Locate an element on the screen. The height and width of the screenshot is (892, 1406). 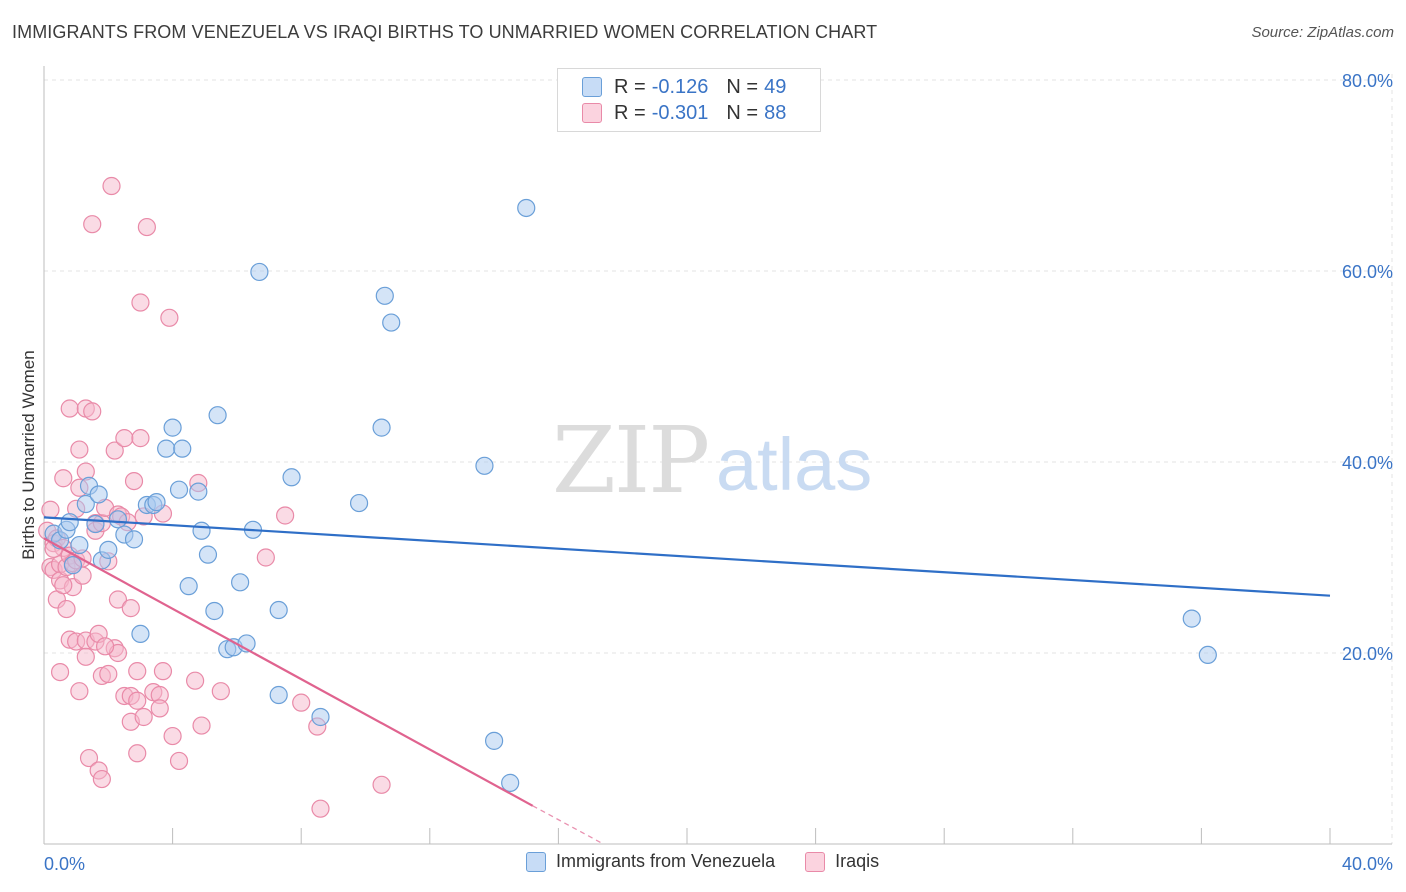
legend-swatch-pink is located at coordinates (592, 113).